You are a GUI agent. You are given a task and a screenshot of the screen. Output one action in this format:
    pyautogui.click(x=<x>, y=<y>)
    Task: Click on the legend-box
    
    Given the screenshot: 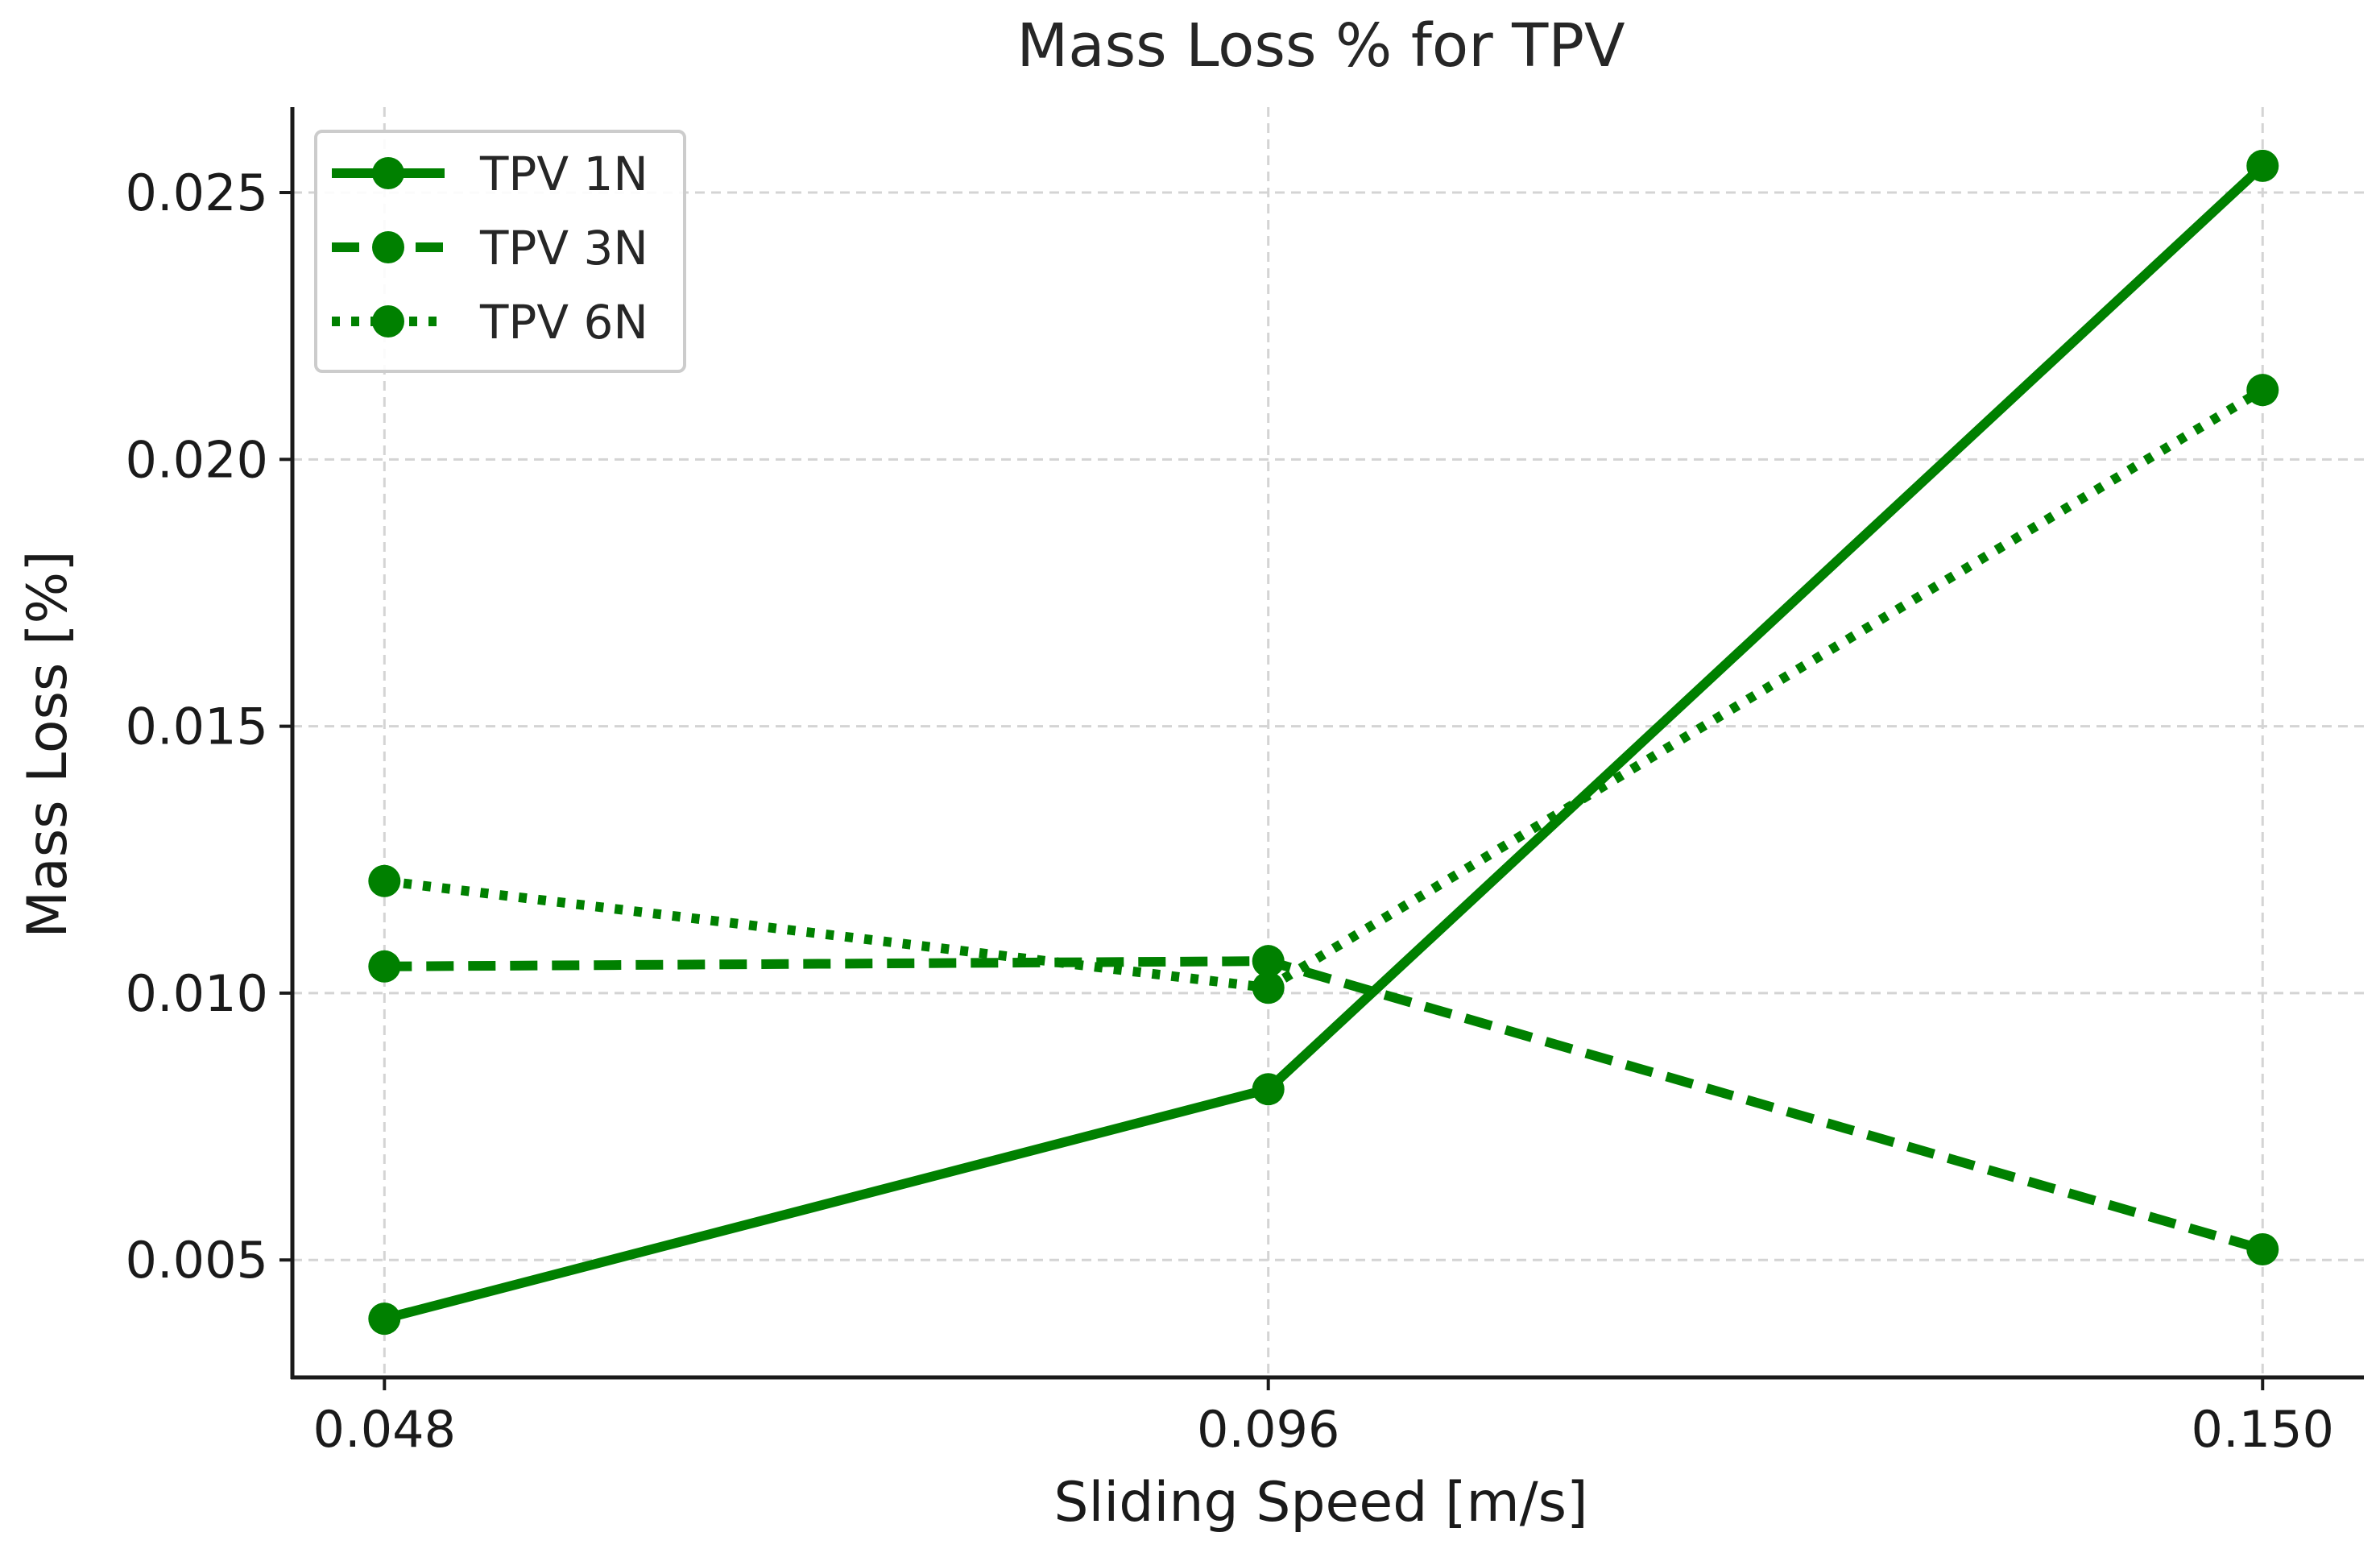 What is the action you would take?
    pyautogui.click(x=500, y=251)
    